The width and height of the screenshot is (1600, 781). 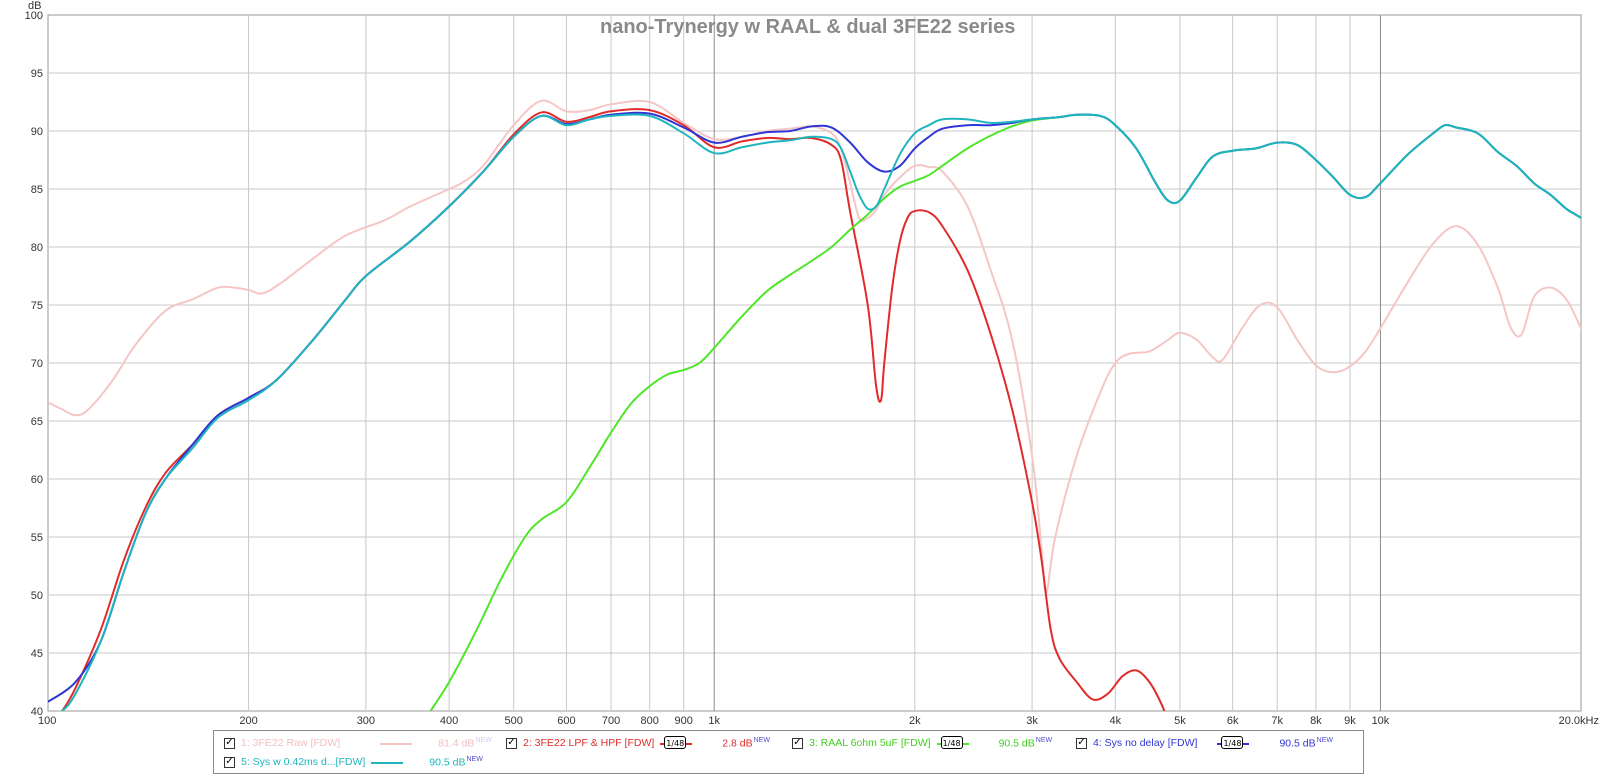 What do you see at coordinates (1316, 721) in the screenshot?
I see `x-tick-label: 8k` at bounding box center [1316, 721].